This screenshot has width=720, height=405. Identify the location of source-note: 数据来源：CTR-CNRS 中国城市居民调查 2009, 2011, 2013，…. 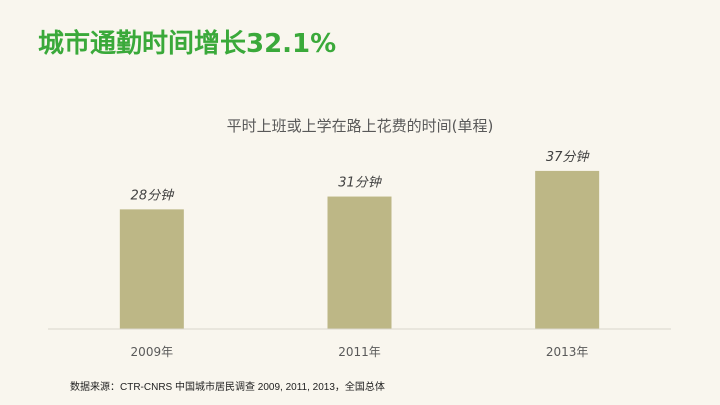
(227, 387).